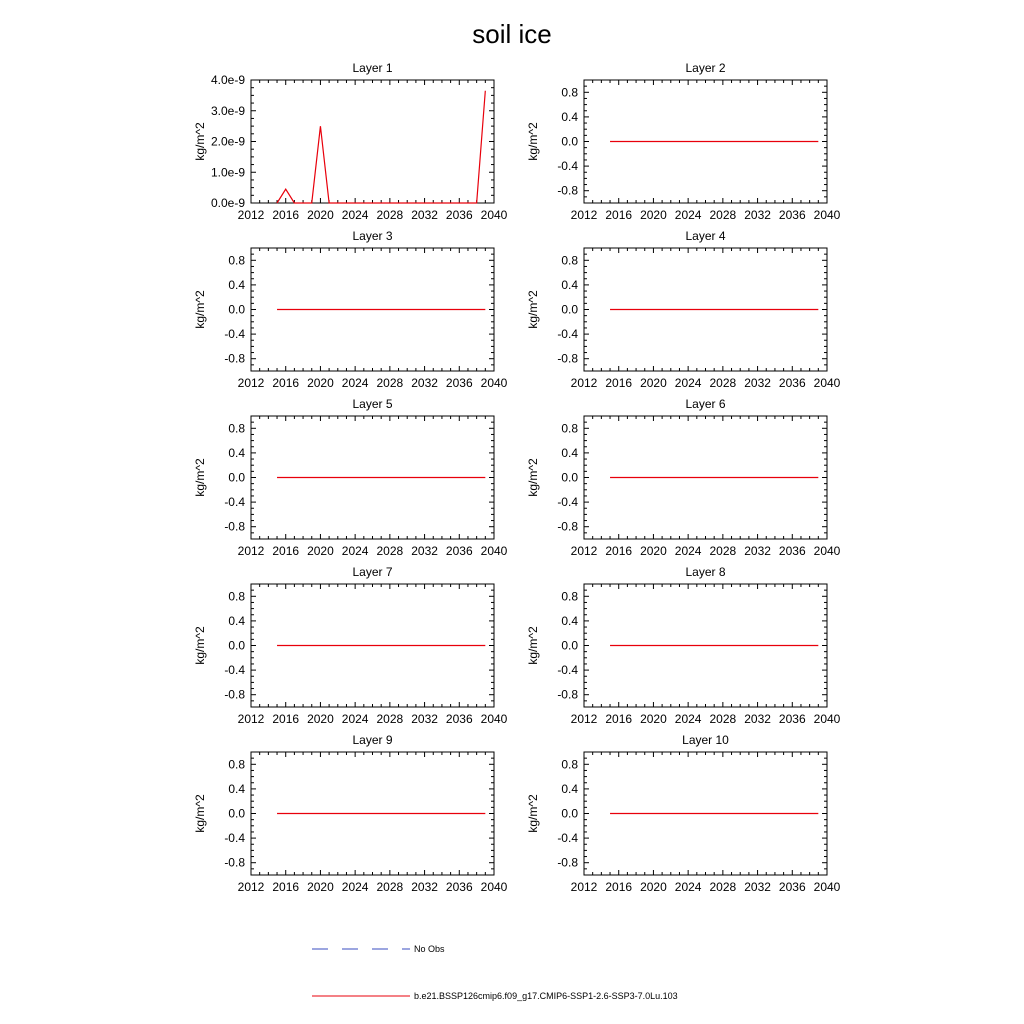  What do you see at coordinates (381, 147) in the screenshot?
I see `series-line` at bounding box center [381, 147].